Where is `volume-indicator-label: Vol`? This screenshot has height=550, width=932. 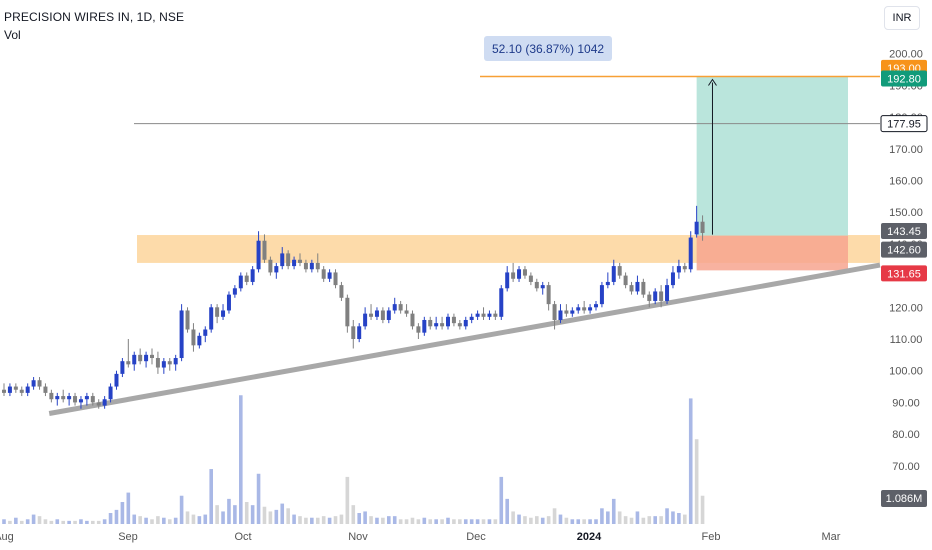 volume-indicator-label: Vol is located at coordinates (12, 35).